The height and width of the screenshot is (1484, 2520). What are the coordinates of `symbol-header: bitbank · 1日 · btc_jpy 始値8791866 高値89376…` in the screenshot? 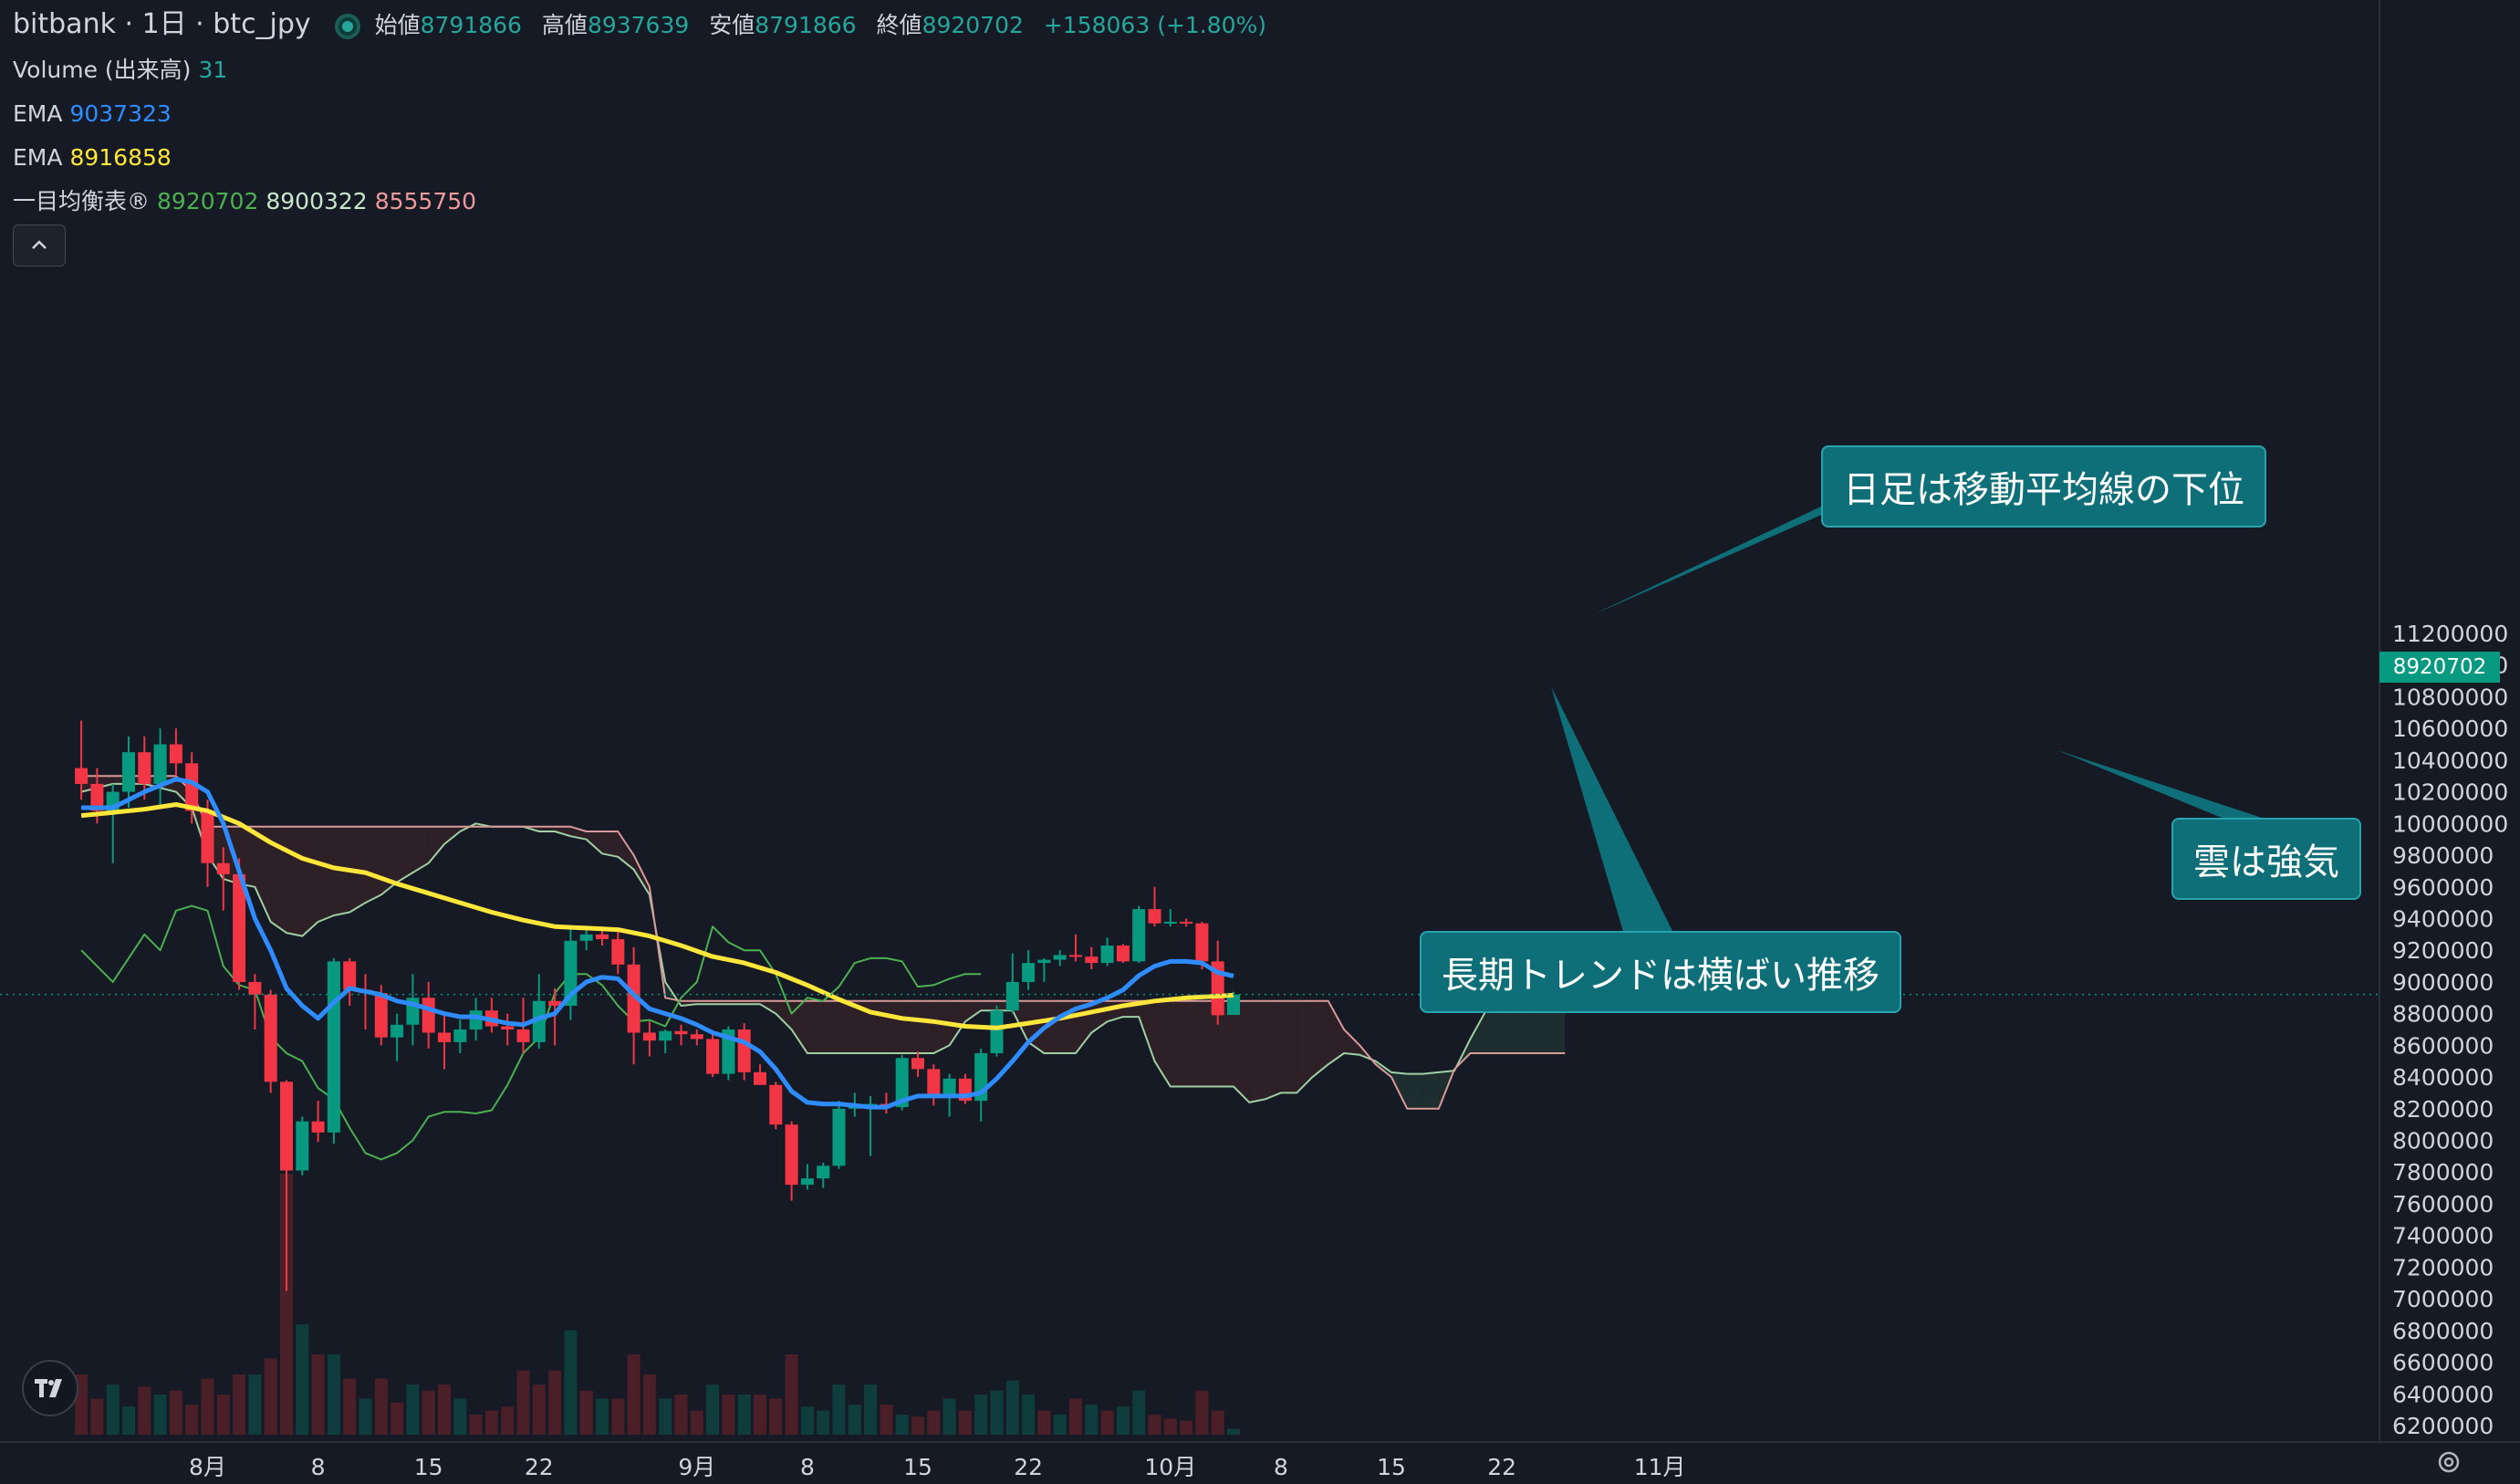 It's located at (646, 25).